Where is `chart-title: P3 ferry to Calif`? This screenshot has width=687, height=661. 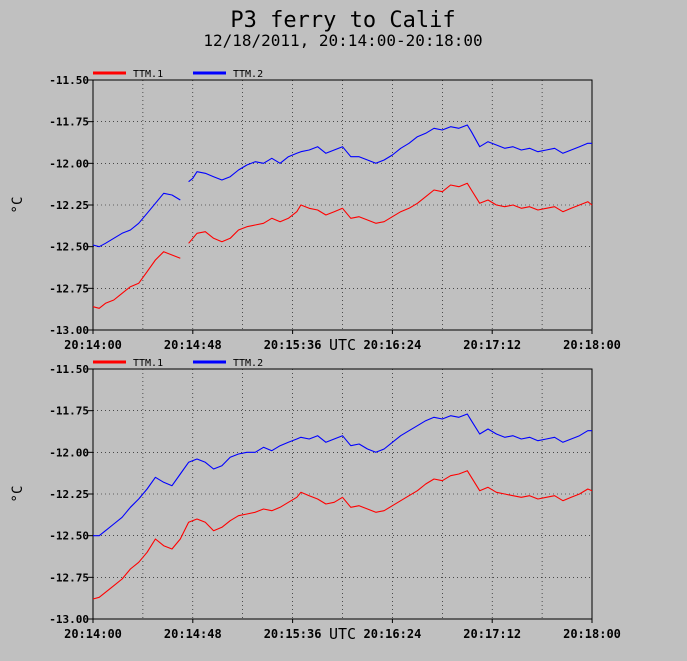 chart-title: P3 ferry to Calif is located at coordinates (342, 20).